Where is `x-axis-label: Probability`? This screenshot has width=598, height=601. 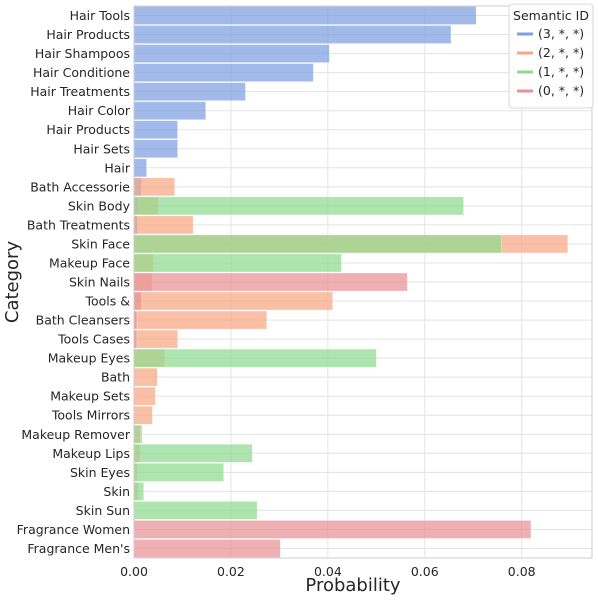
x-axis-label: Probability is located at coordinates (352, 585).